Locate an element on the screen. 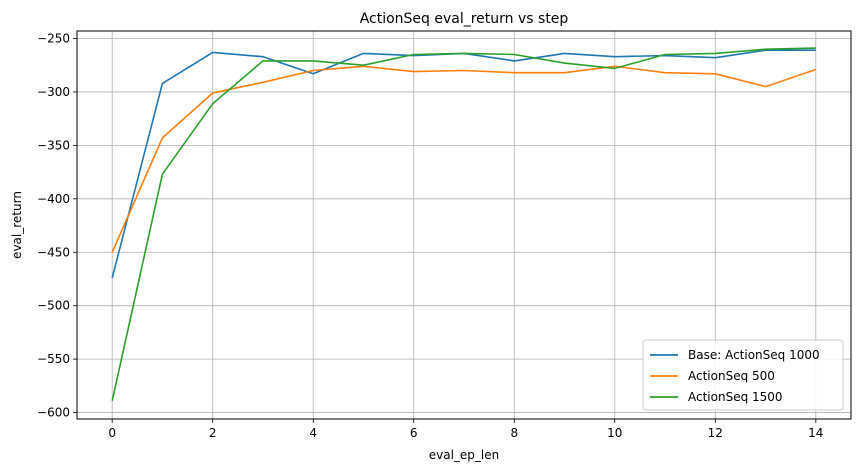 This screenshot has height=470, width=862. y-tick-label: −450 is located at coordinates (53, 252).